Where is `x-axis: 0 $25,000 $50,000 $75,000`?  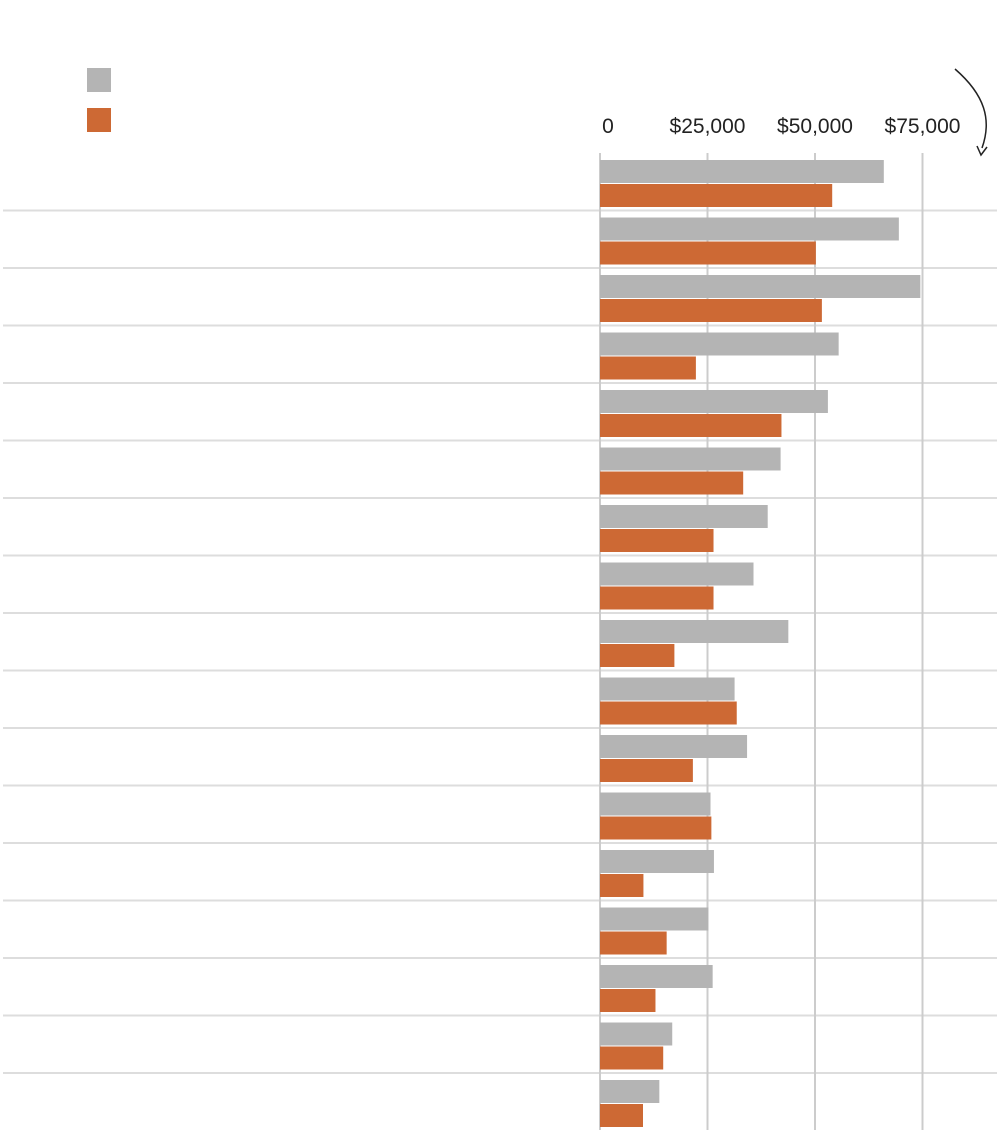 x-axis: 0 $25,000 $50,000 $75,000 is located at coordinates (781, 126).